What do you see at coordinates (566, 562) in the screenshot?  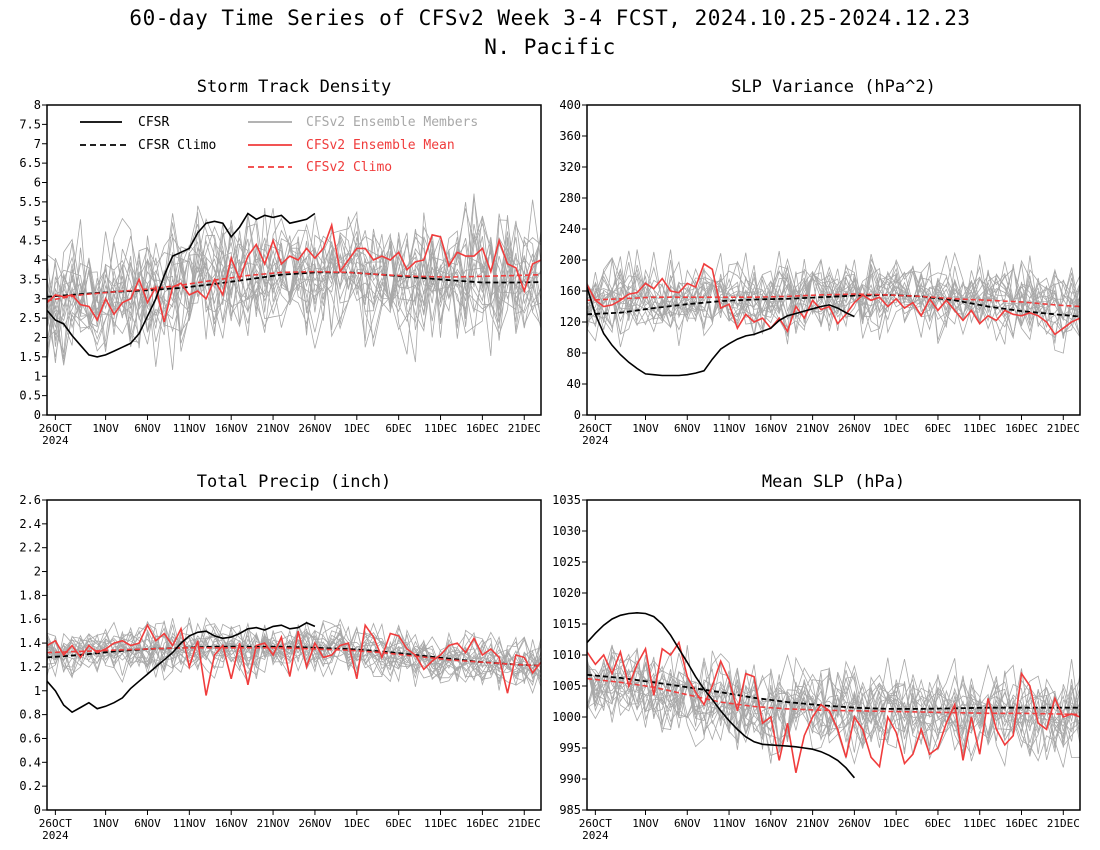 I see `y-tick-label: 1025` at bounding box center [566, 562].